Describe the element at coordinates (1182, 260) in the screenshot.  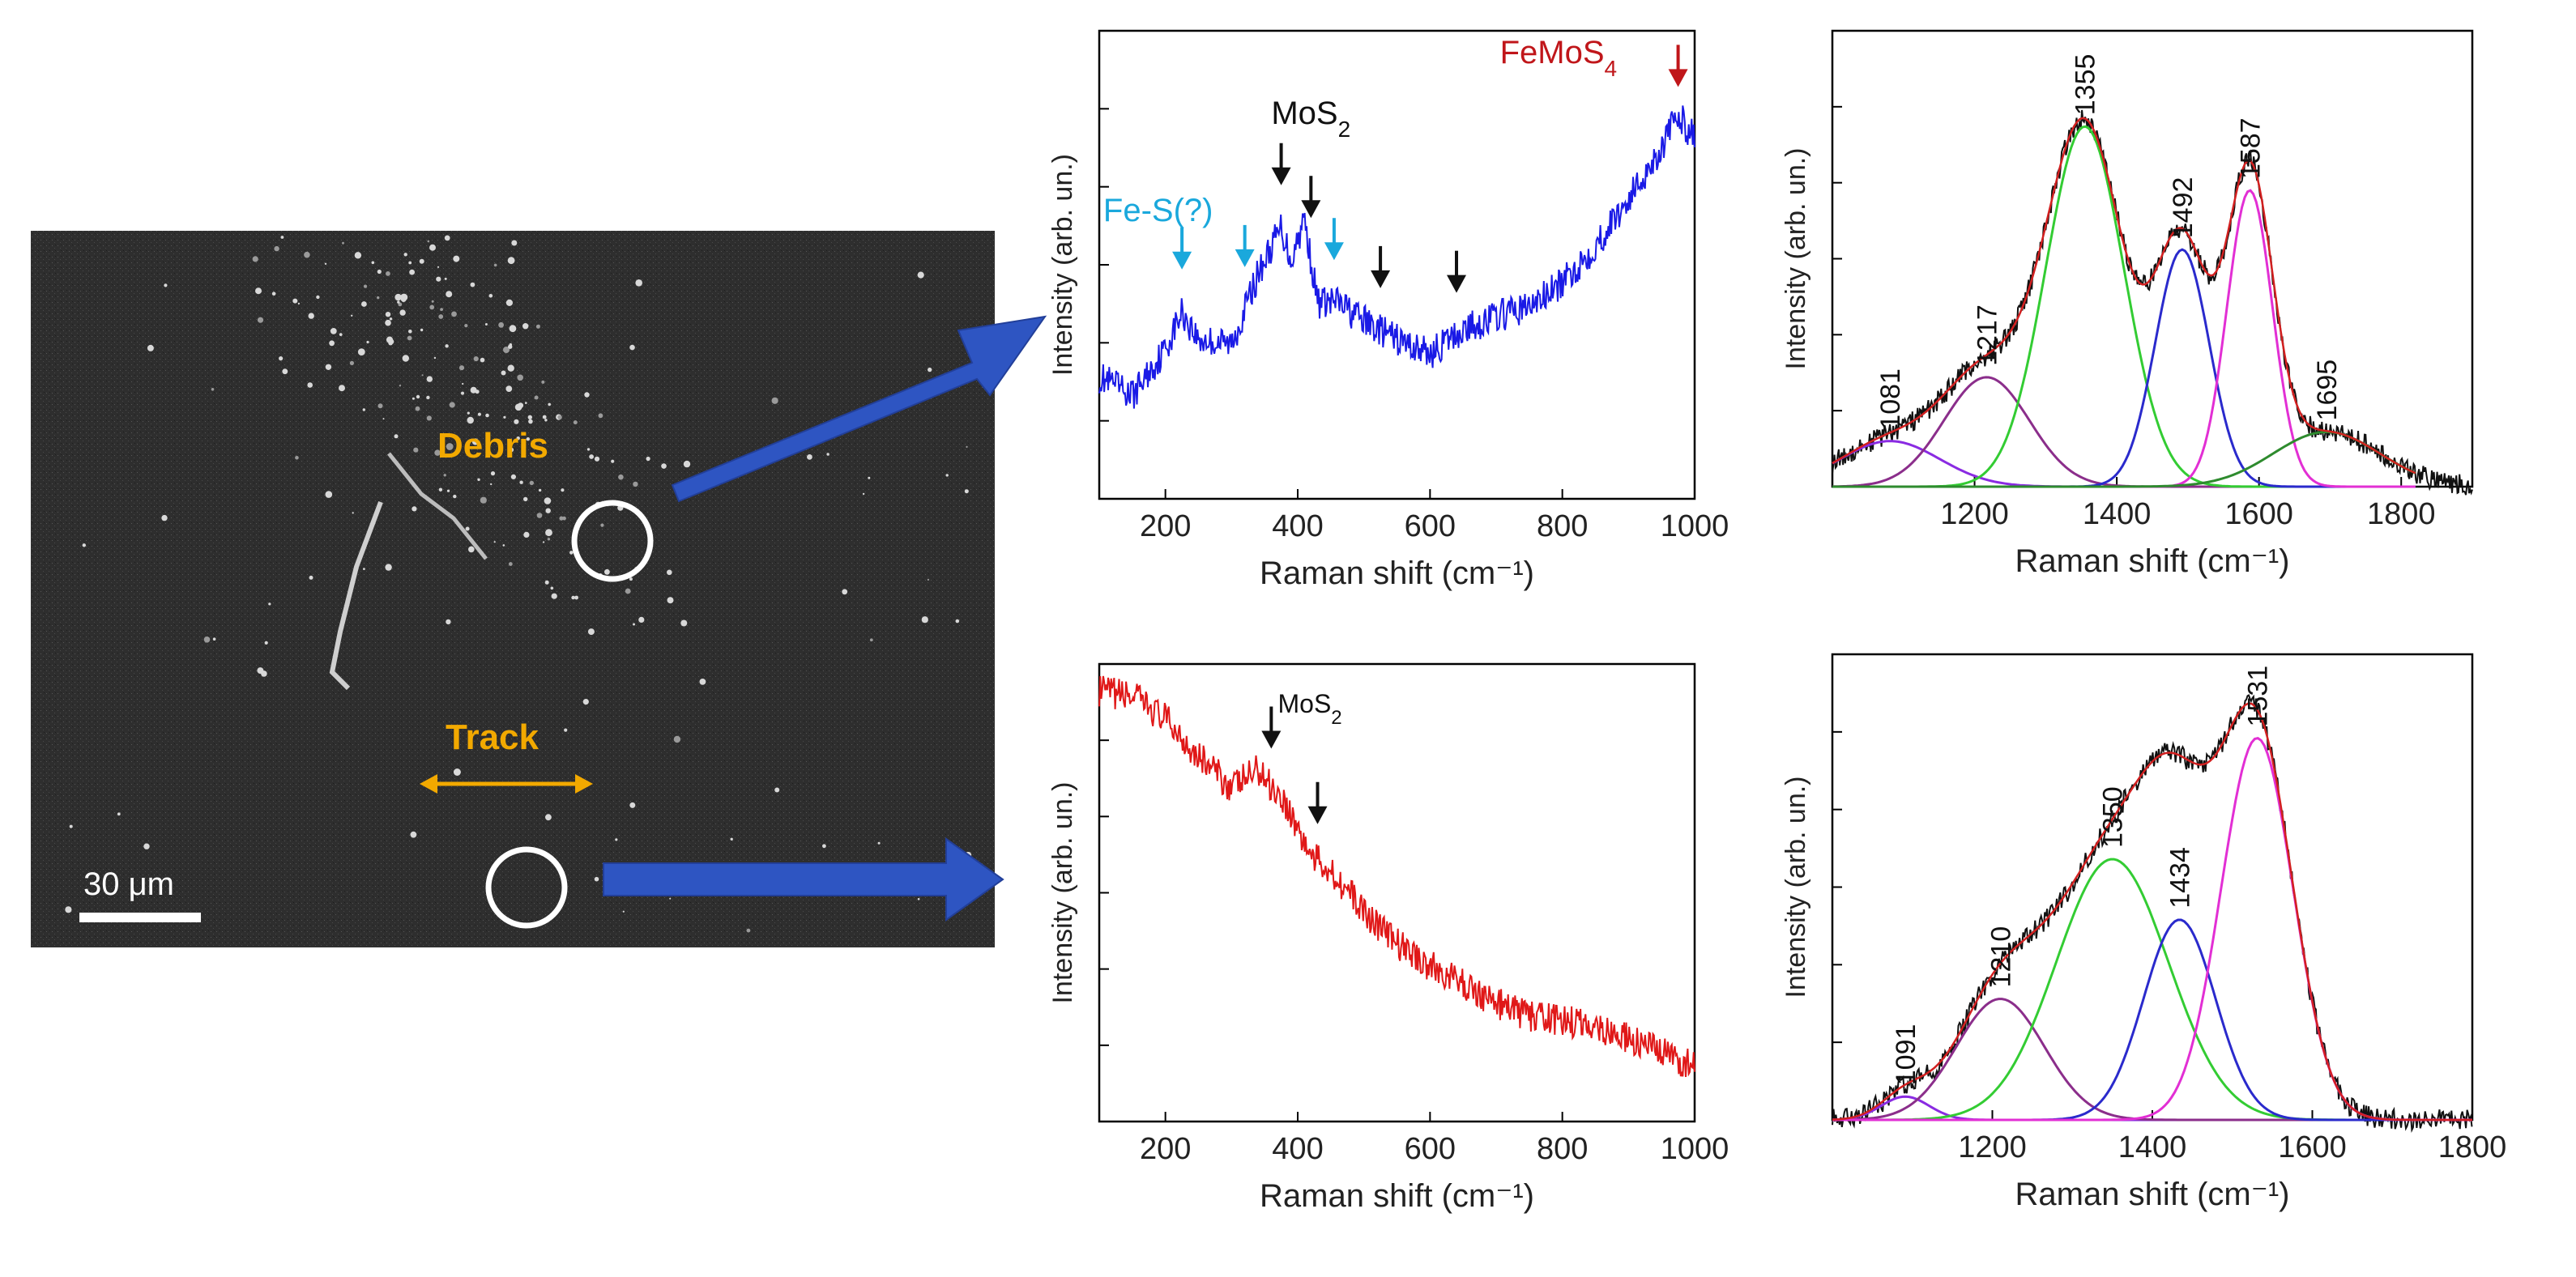
I see `fes-arrow-head` at that location.